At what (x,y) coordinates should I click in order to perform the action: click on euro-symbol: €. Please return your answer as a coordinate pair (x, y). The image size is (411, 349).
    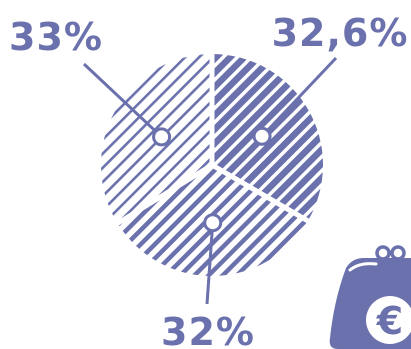
    Looking at the image, I should click on (389, 321).